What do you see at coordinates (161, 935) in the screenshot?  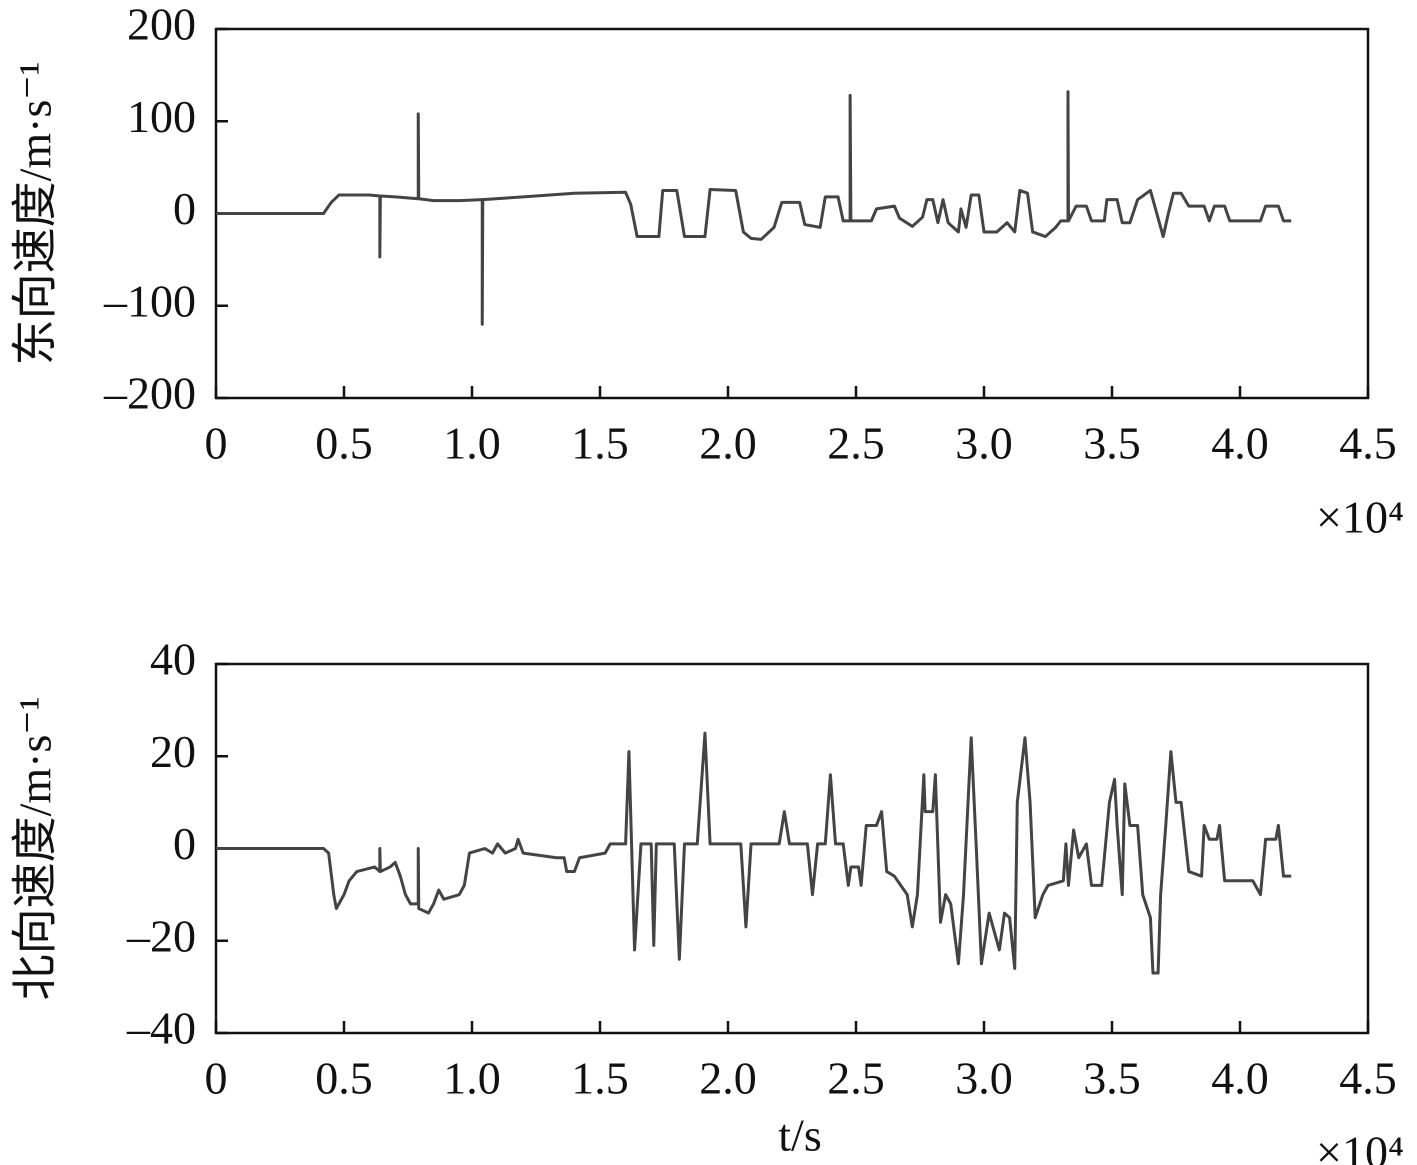 I see `y-tick-label: –20` at bounding box center [161, 935].